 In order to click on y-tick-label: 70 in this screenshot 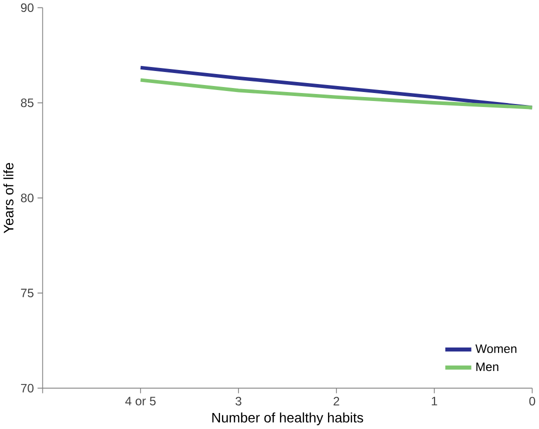, I will do `click(27, 388)`.